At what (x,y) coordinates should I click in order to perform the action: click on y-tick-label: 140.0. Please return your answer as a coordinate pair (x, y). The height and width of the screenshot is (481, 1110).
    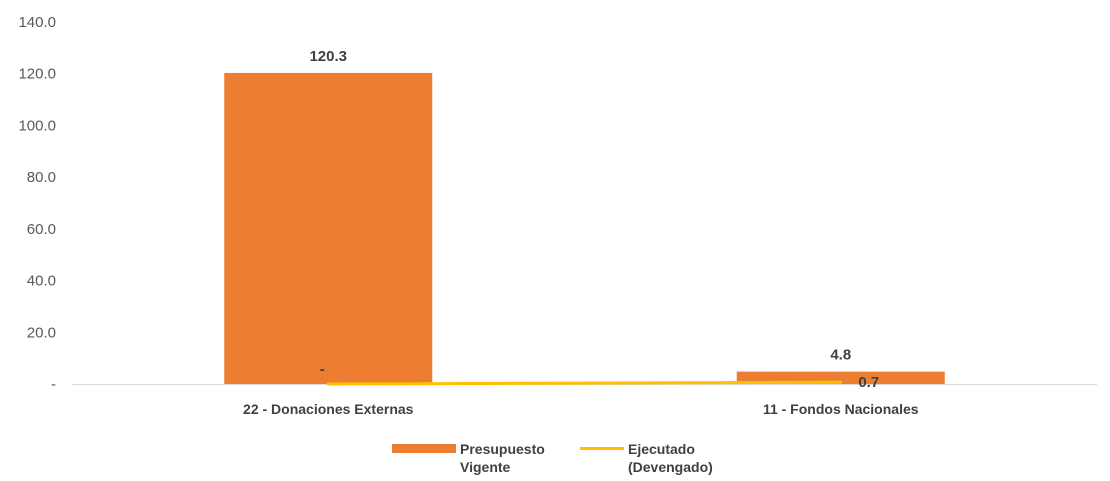
    Looking at the image, I should click on (37, 22).